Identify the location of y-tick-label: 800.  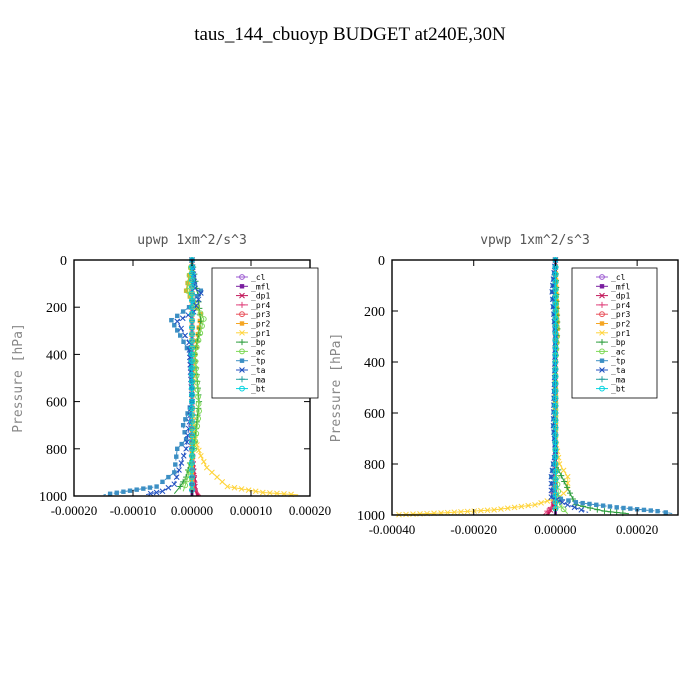
(56, 450).